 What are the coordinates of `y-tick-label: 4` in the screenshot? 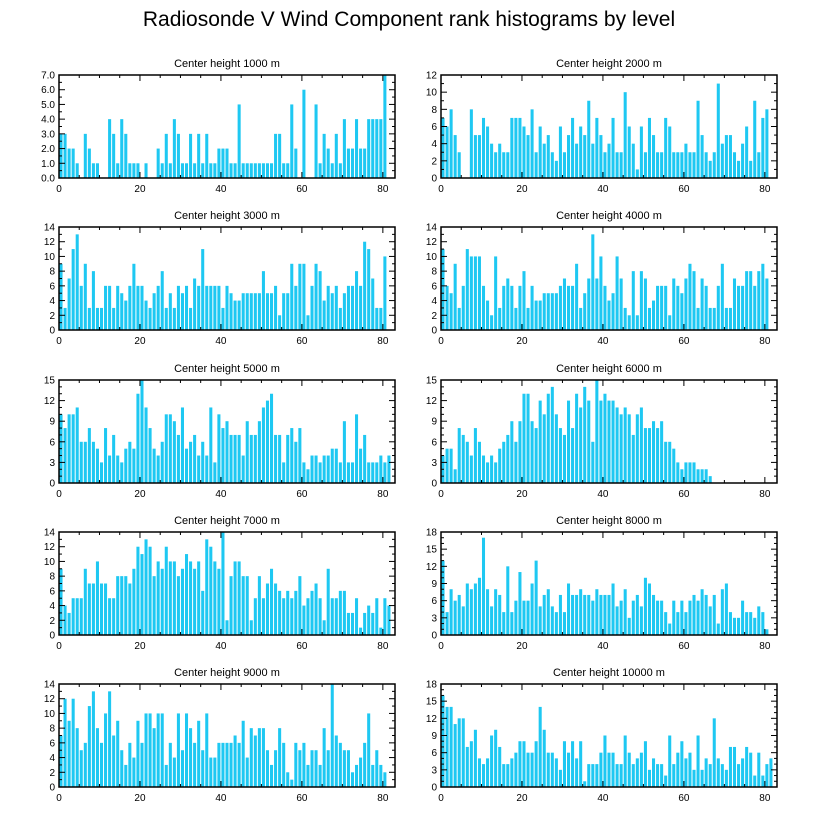 It's located at (52, 606).